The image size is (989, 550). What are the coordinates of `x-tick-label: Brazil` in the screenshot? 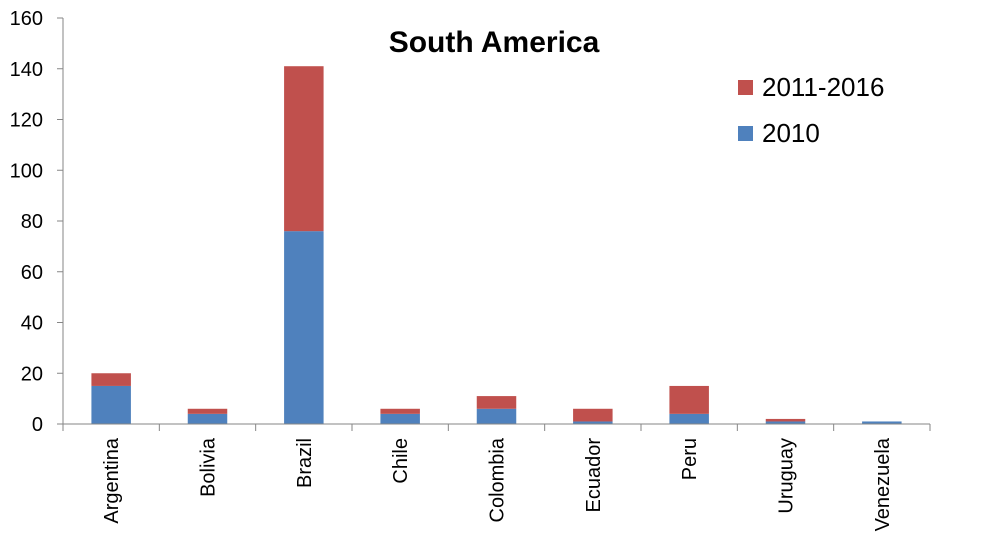 It's located at (305, 463).